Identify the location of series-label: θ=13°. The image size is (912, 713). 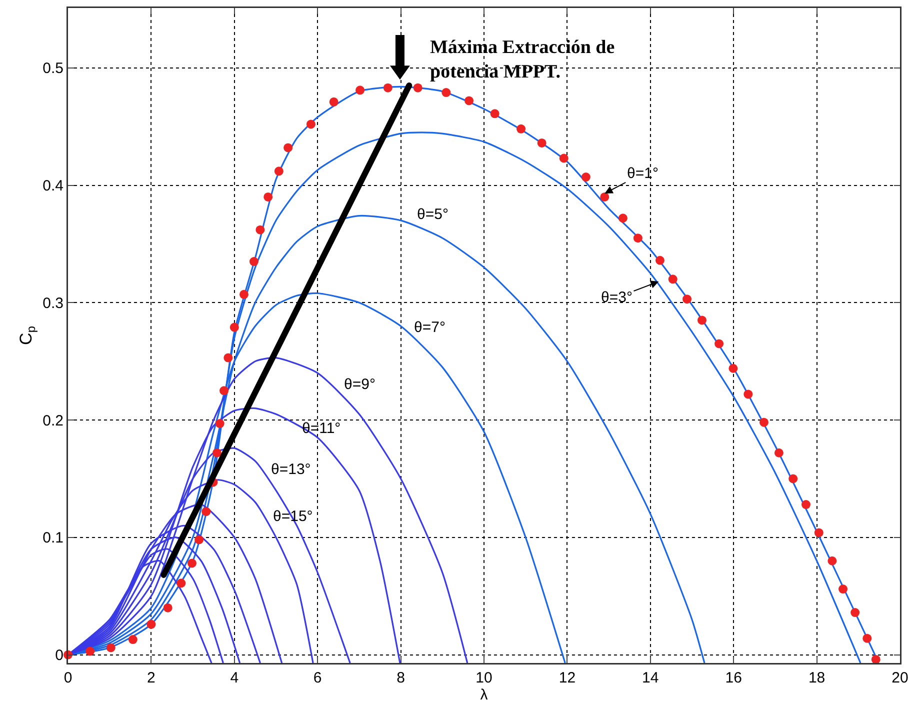
(291, 469).